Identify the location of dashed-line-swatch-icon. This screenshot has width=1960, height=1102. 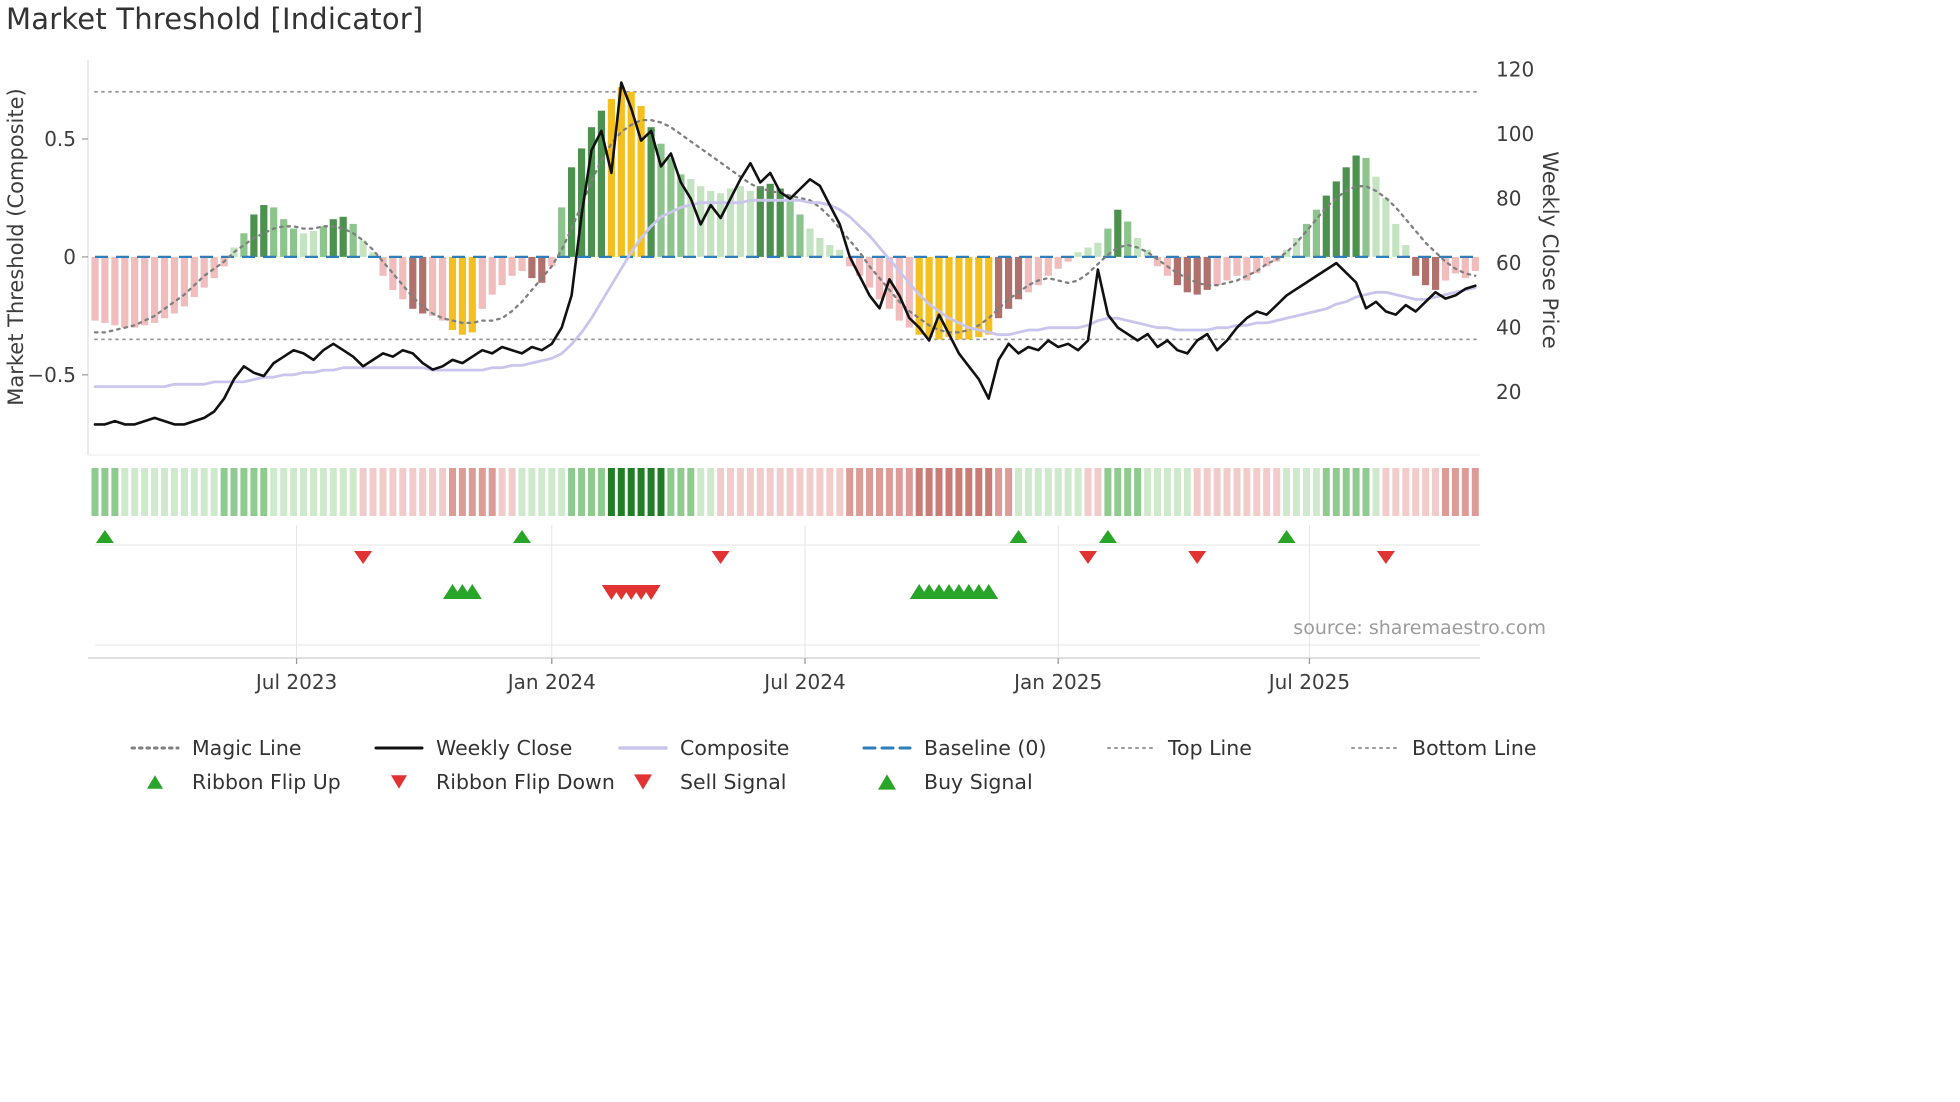
(887, 748).